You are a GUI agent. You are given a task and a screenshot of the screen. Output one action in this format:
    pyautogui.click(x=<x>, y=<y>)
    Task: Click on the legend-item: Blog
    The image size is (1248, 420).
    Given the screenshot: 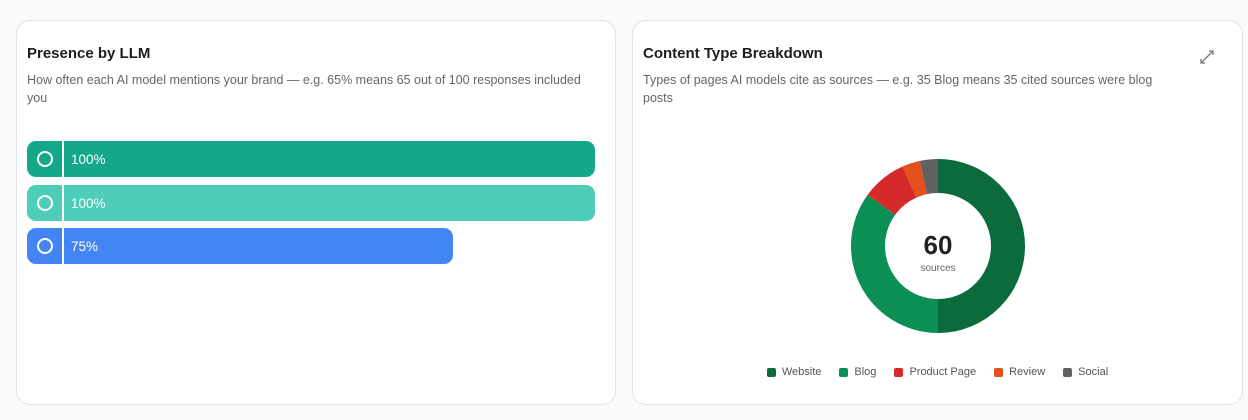 What is the action you would take?
    pyautogui.click(x=857, y=372)
    